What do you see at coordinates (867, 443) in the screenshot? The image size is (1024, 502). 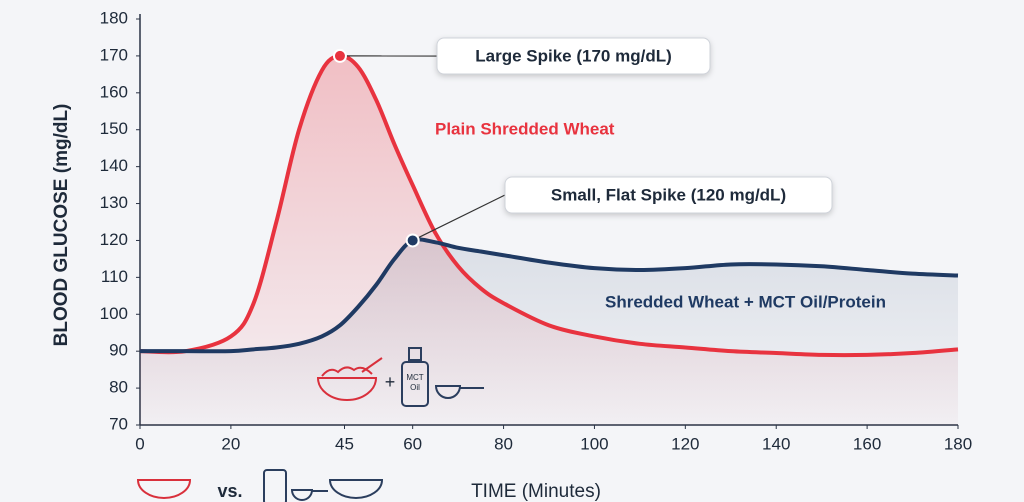 I see `x-tick-label: 160` at bounding box center [867, 443].